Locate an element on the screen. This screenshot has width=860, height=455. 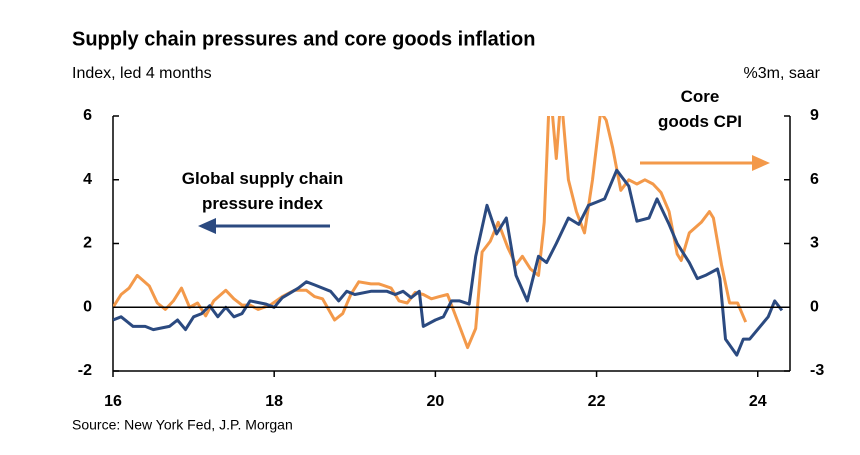
series-annotation: Core goods CPI is located at coordinates (700, 109).